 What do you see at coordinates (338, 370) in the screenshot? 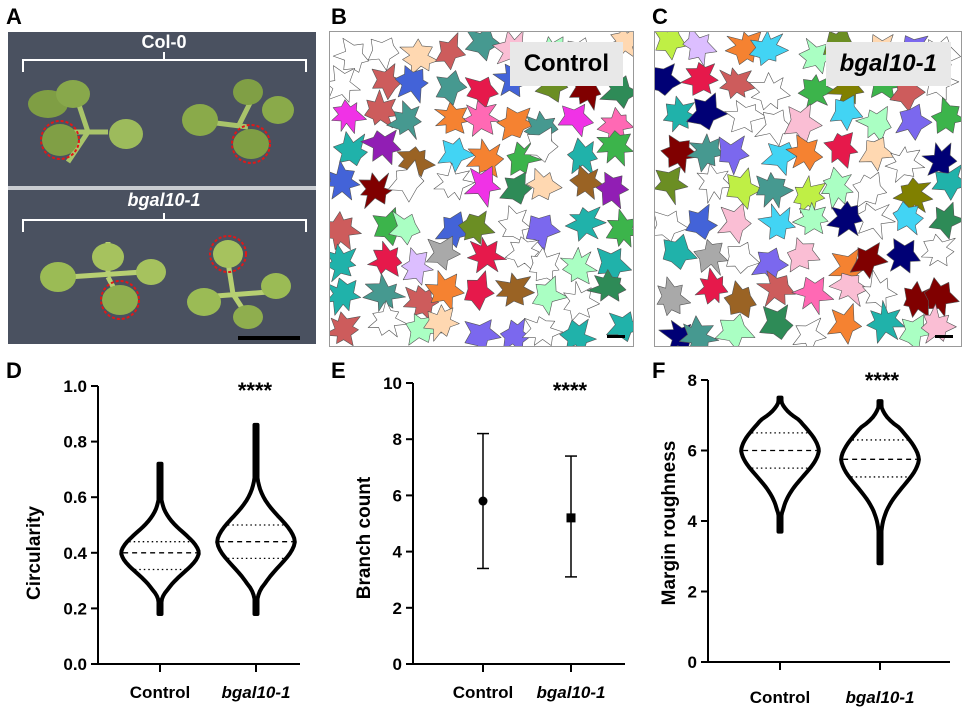
I see `panel-label-e: E` at bounding box center [338, 370].